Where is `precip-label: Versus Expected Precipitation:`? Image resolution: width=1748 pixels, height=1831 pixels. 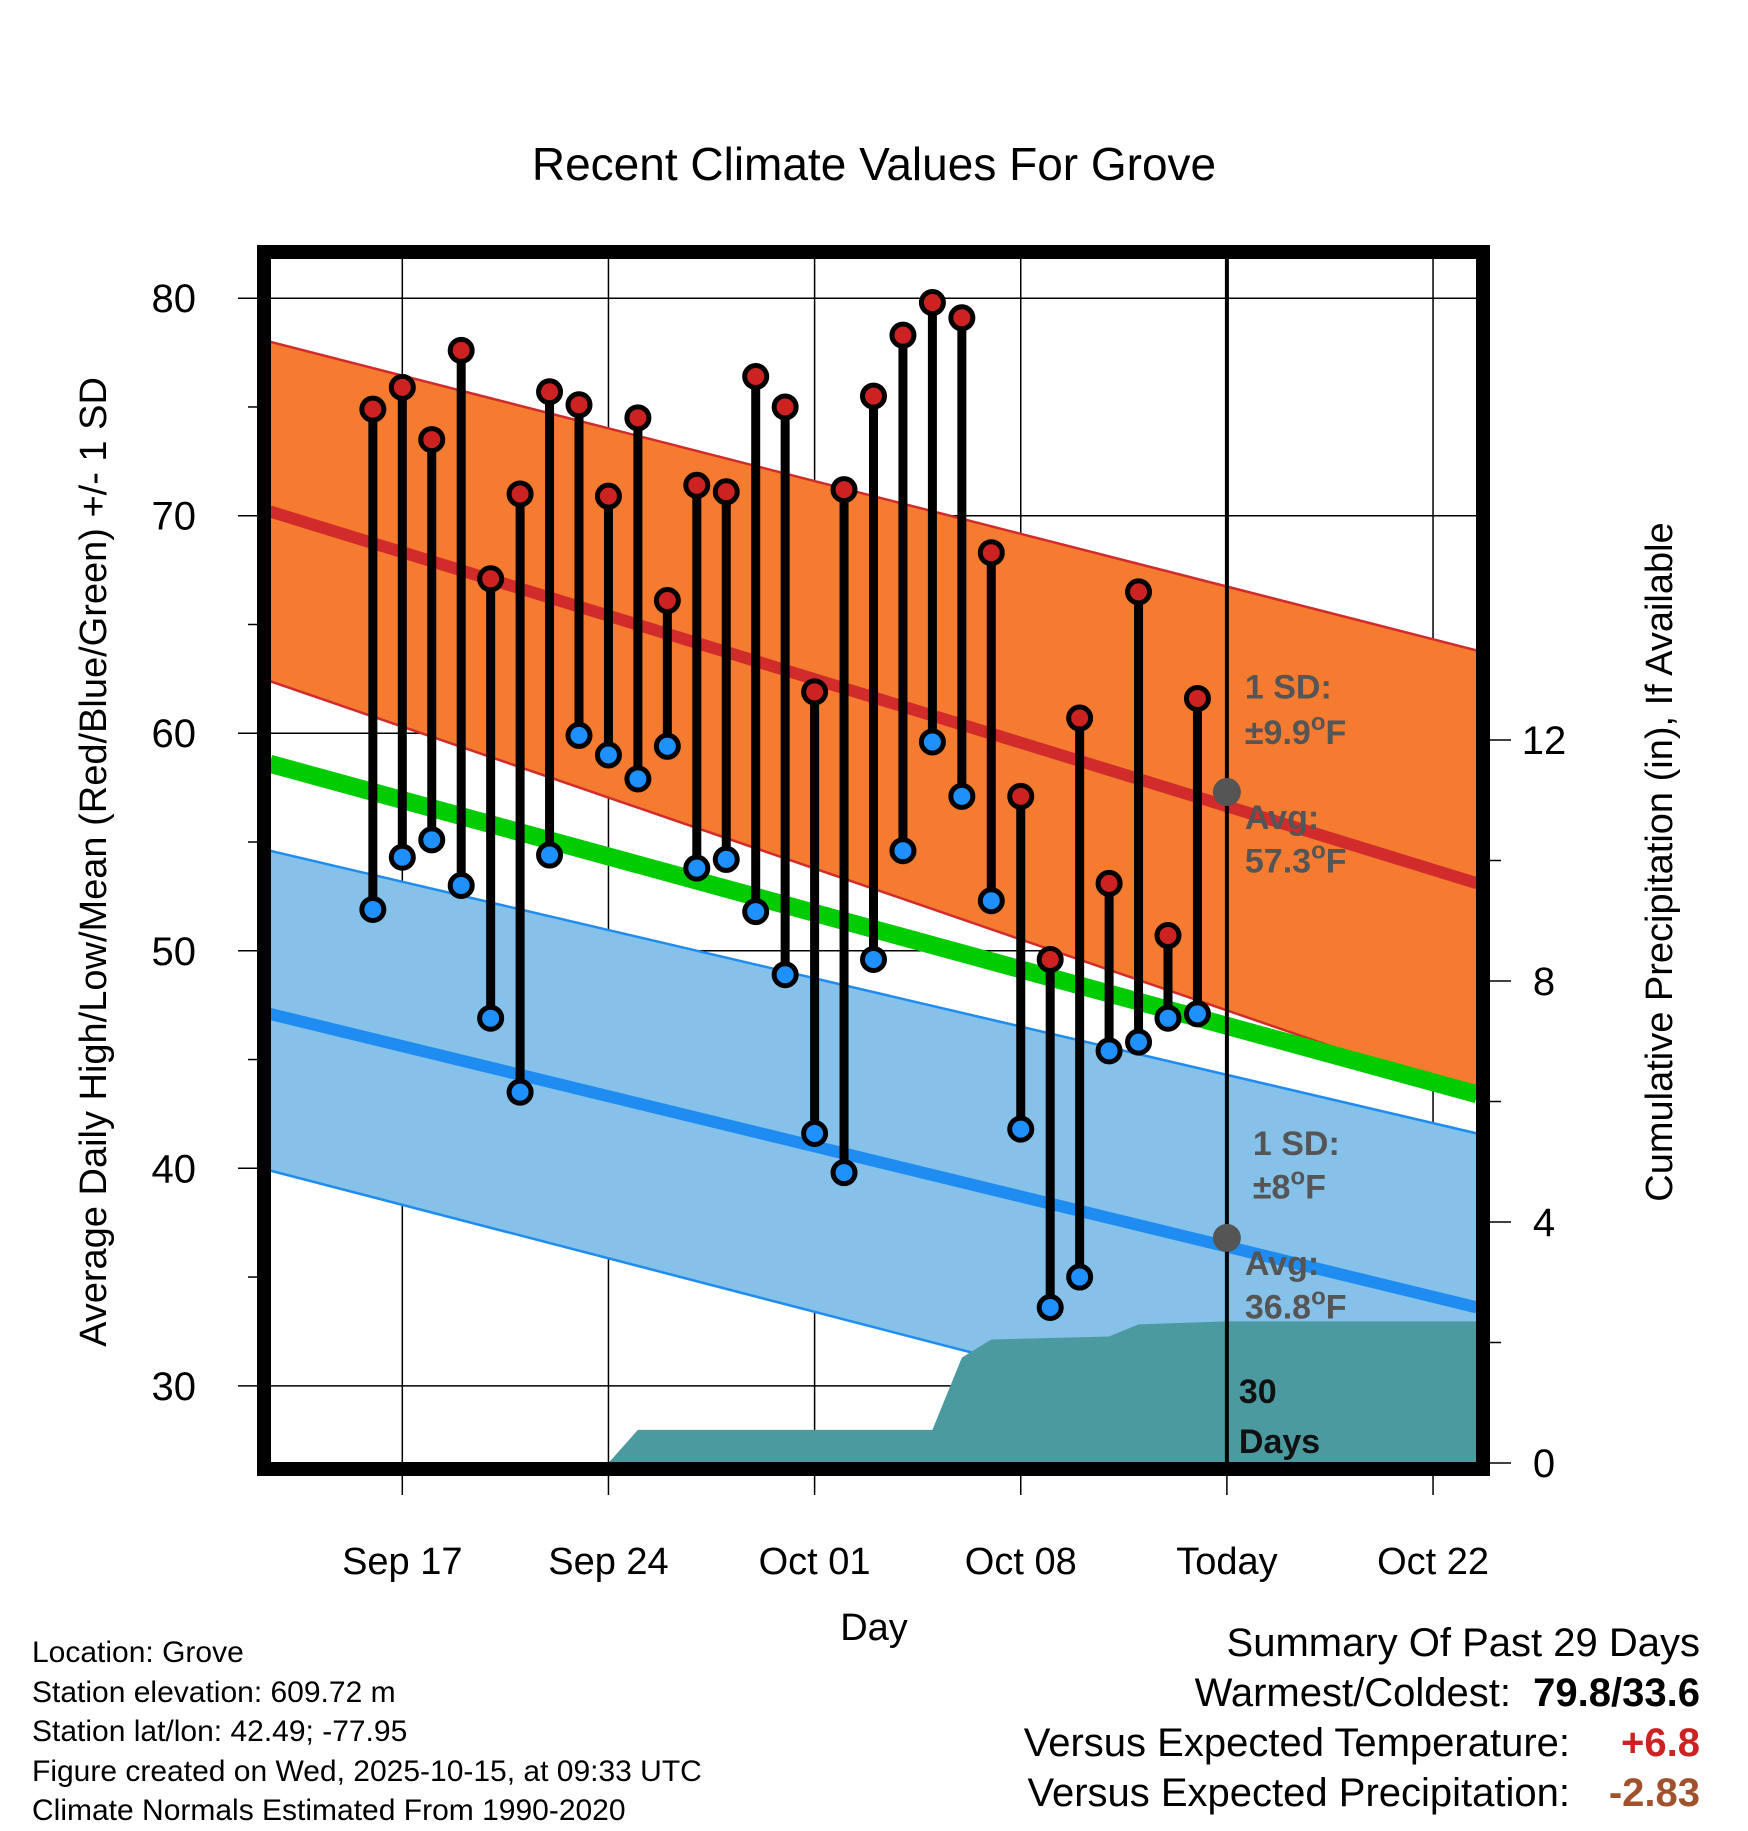 precip-label: Versus Expected Precipitation: is located at coordinates (1298, 1793).